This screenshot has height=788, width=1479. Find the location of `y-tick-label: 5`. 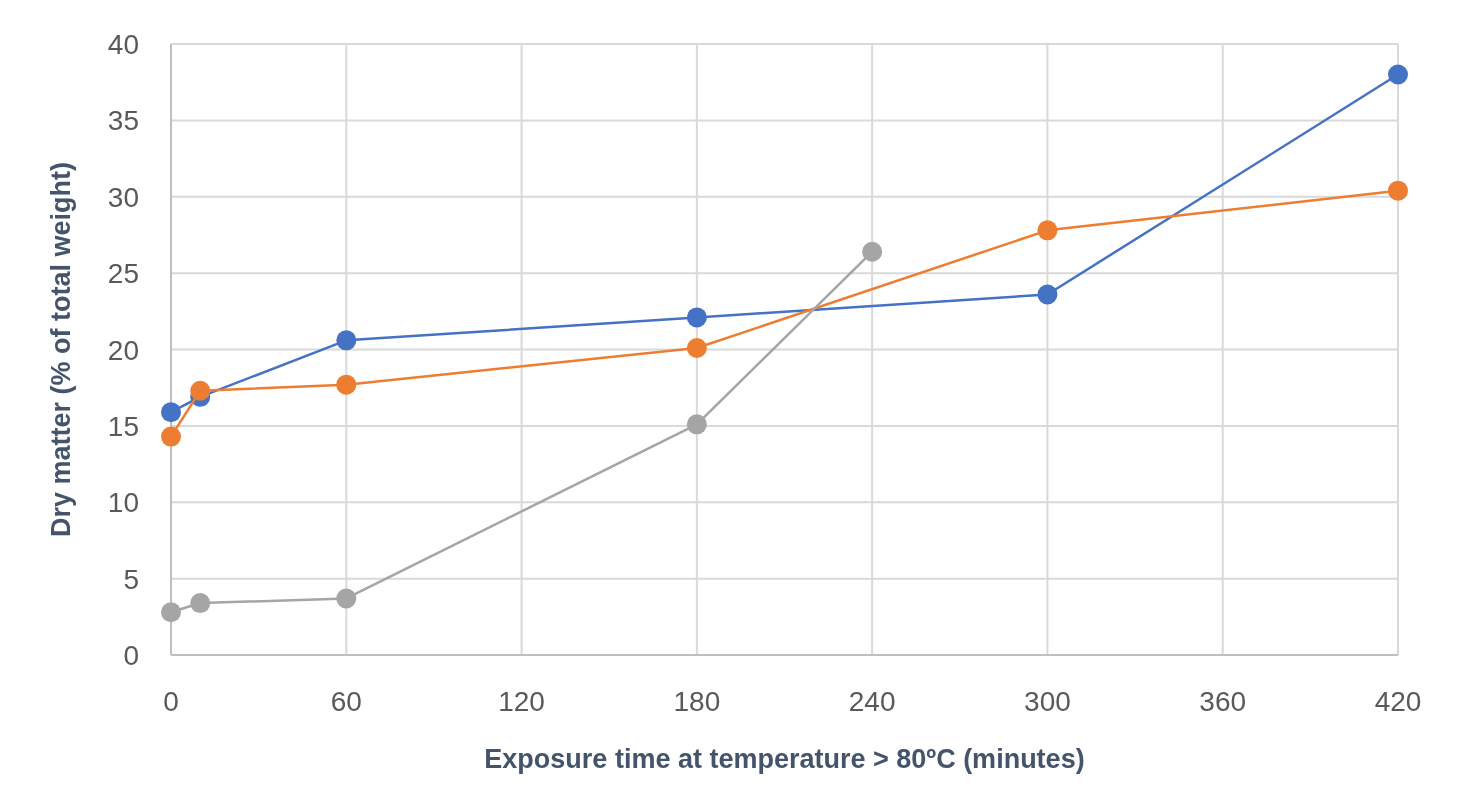

y-tick-label: 5 is located at coordinates (131, 579).